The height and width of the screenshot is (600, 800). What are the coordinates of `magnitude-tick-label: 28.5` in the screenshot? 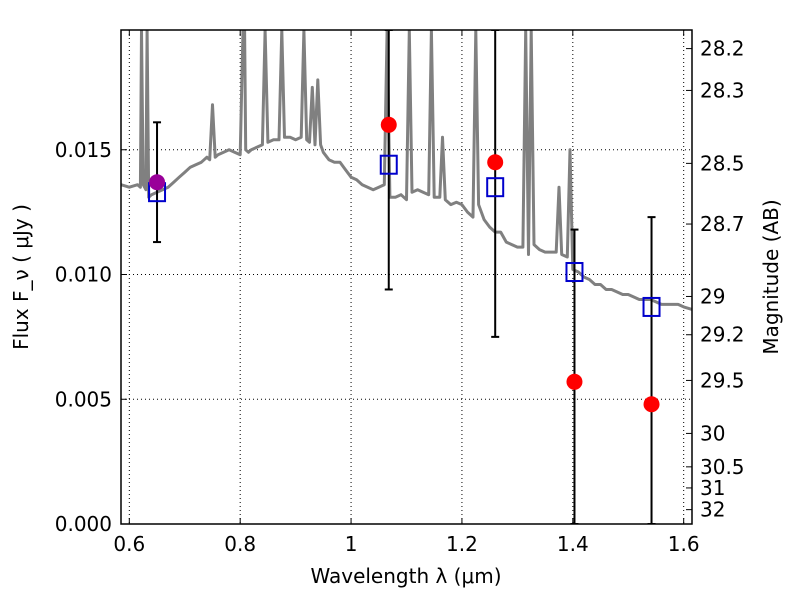 It's located at (722, 163).